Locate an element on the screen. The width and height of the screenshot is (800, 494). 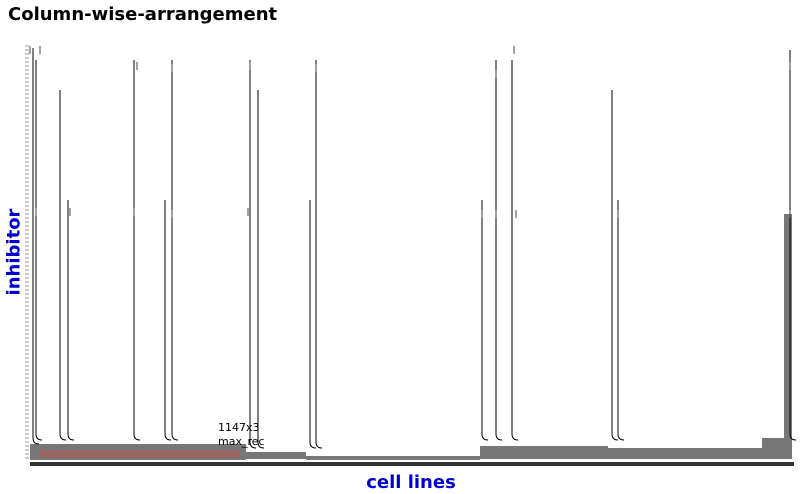
chart-title: Column-wise-arrangement is located at coordinates (143, 14).